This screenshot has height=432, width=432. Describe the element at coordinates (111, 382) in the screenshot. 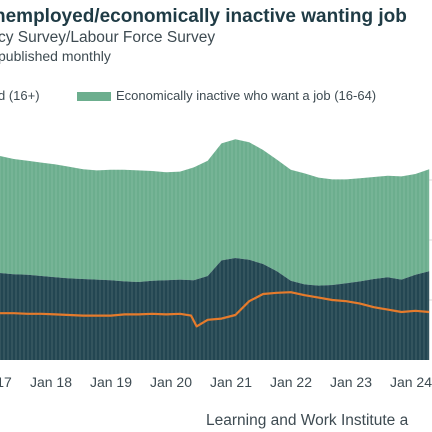

I see `x-tick-label: Jan 19` at that location.